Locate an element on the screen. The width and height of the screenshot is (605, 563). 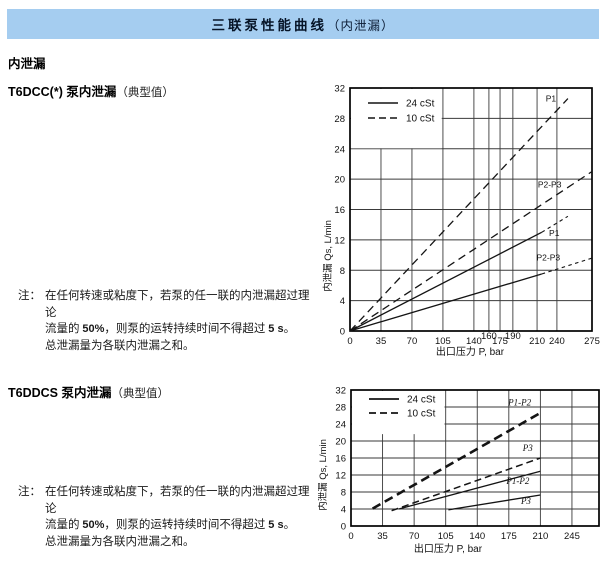
chart1-heading: T6DCC(*) 泵内泄漏（典型值） is located at coordinates (91, 90).